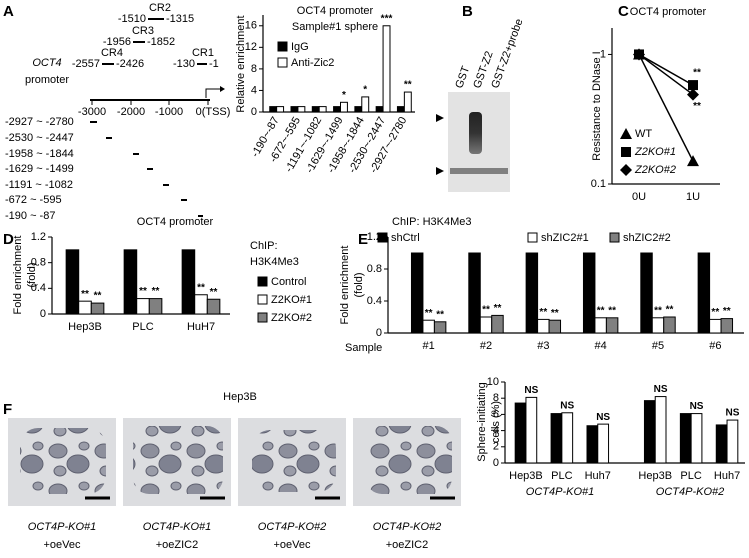 The height and width of the screenshot is (558, 749). What do you see at coordinates (639, 197) in the screenshot?
I see `x-tick-label: 0U` at bounding box center [639, 197].